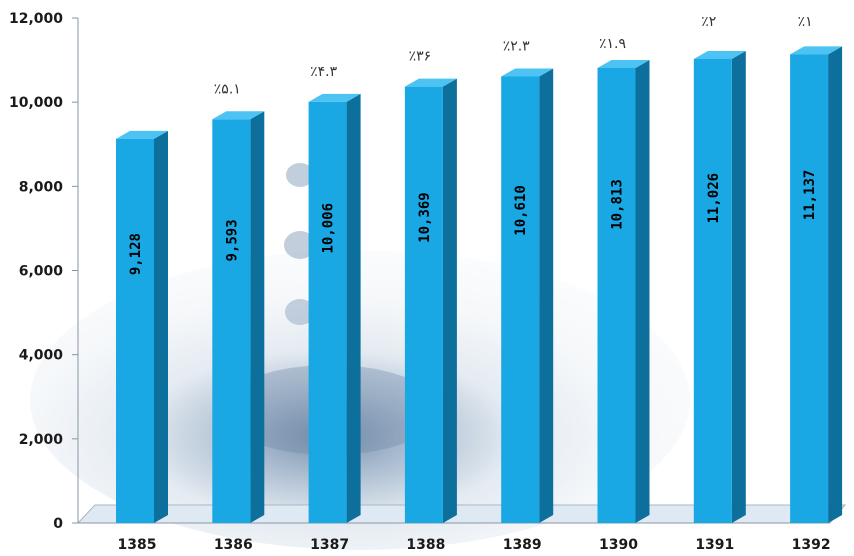 The height and width of the screenshot is (556, 854). I want to click on x-tick-label: 1391, so click(714, 545).